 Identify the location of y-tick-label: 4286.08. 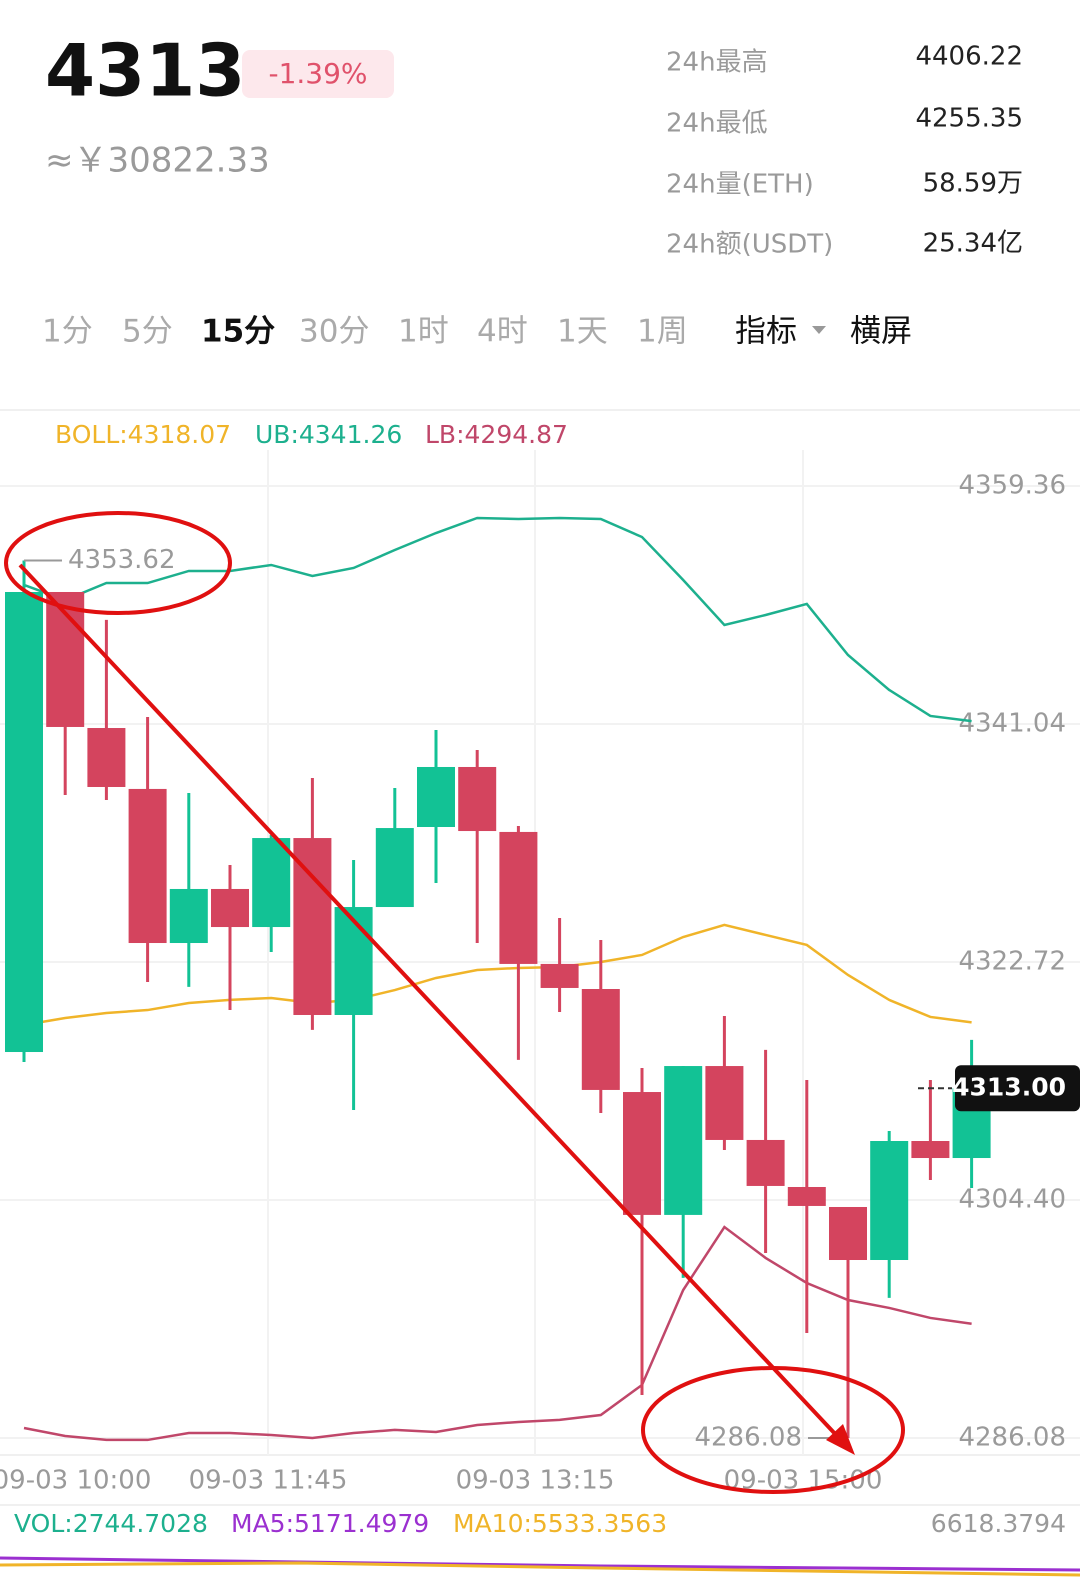
(1012, 1437).